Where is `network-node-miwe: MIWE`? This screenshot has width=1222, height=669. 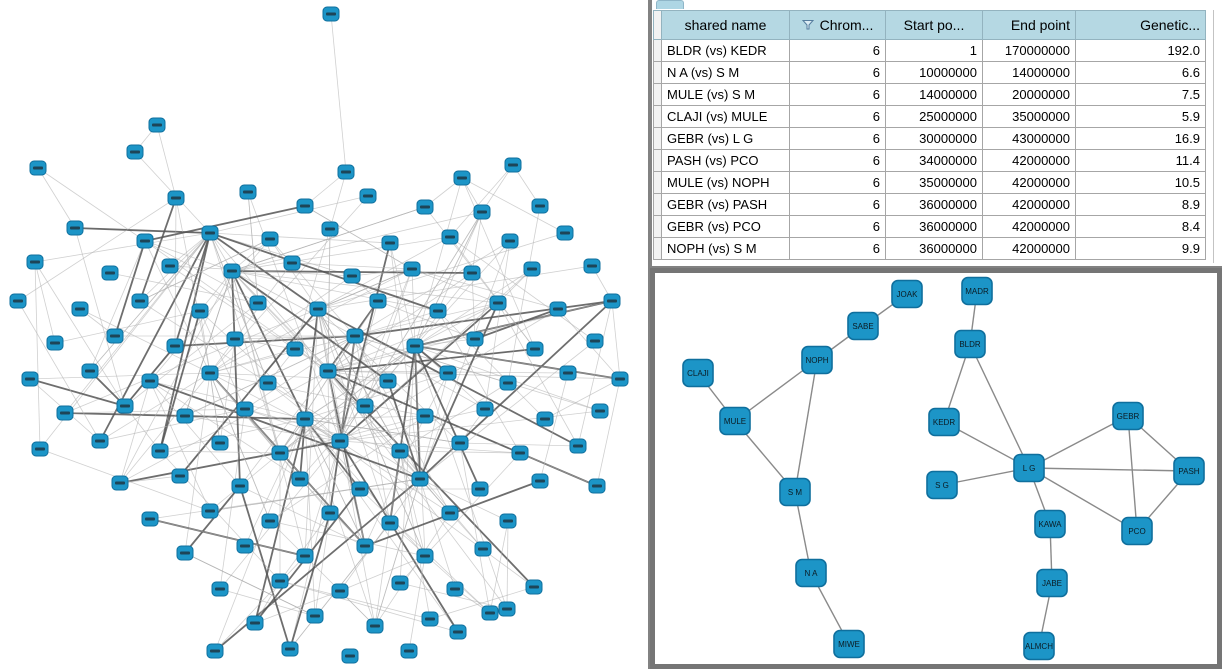
network-node-miwe: MIWE is located at coordinates (849, 644).